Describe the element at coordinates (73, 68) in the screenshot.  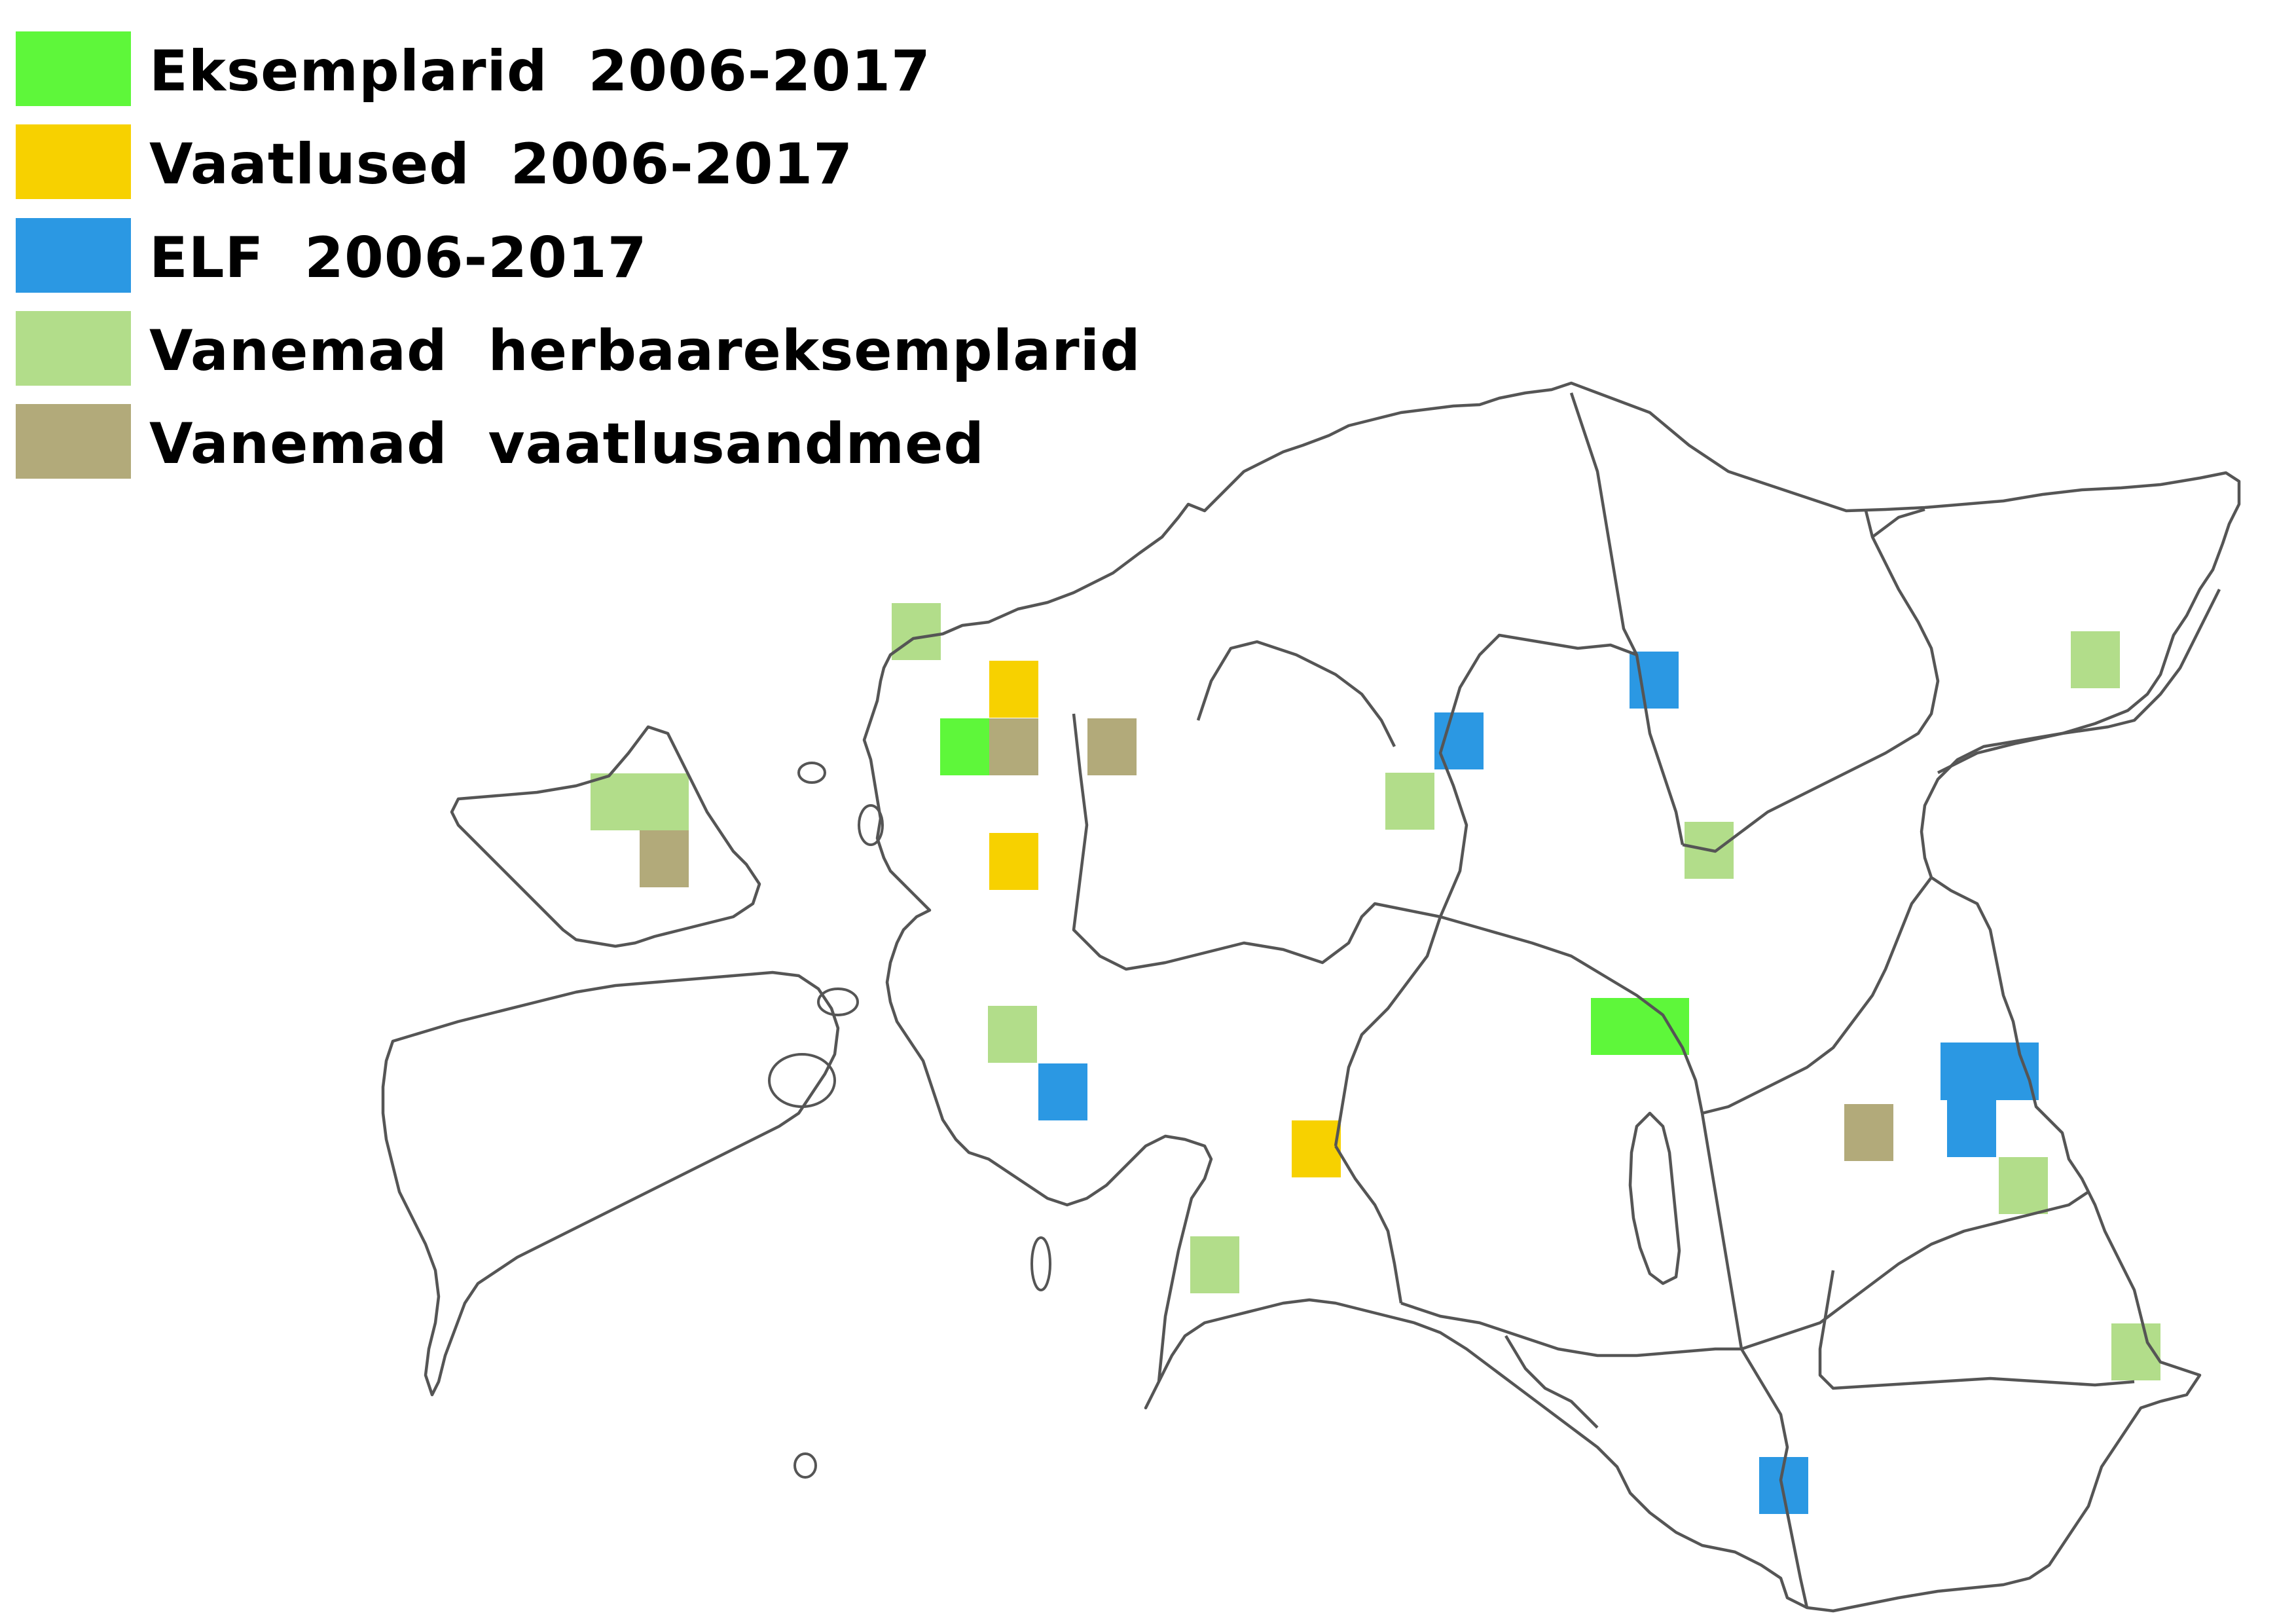
I see `legend-swatch-specimens` at that location.